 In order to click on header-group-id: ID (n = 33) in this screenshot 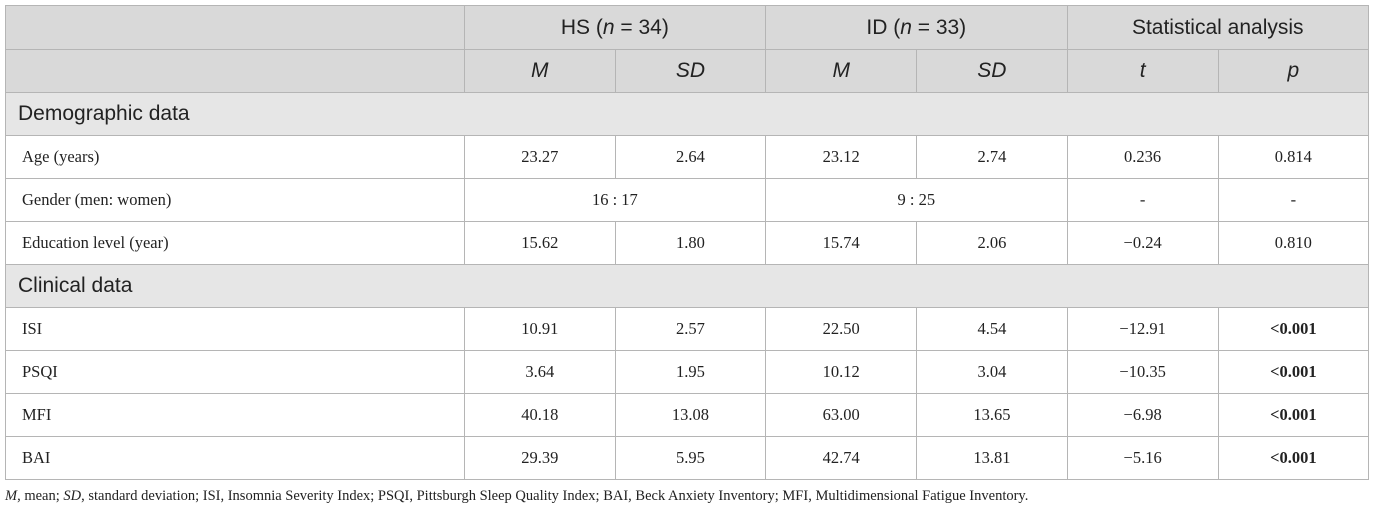, I will do `click(916, 27)`.